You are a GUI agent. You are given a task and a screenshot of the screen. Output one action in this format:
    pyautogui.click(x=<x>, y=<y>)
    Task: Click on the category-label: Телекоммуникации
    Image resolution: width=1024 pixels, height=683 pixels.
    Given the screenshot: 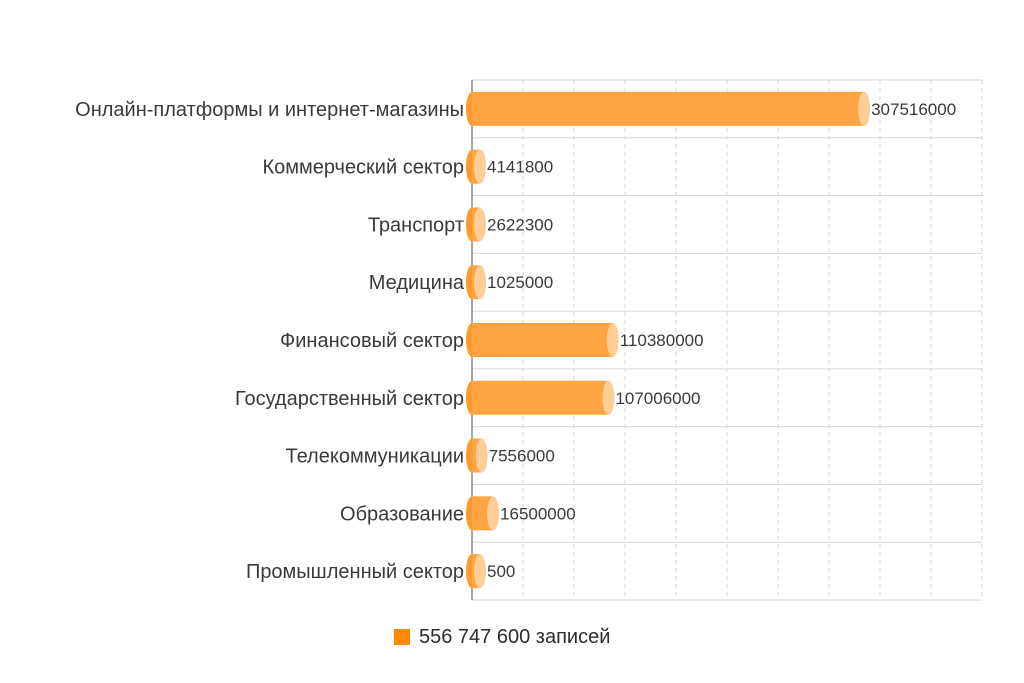 What is the action you would take?
    pyautogui.click(x=375, y=457)
    